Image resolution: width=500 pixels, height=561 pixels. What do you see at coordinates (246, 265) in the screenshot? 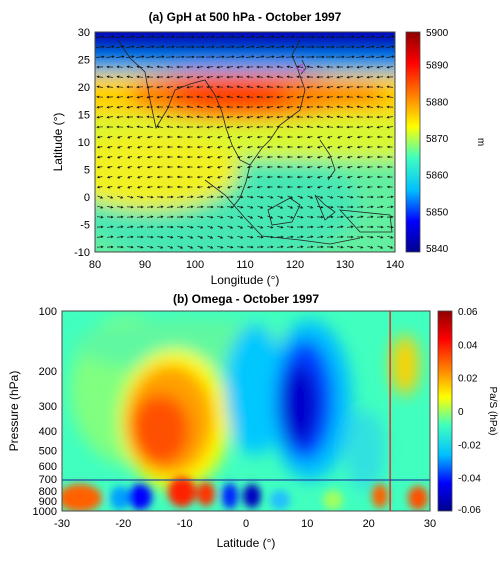
I see `chart-a-xticks: 80 90 100 110 120 130 140` at bounding box center [246, 265].